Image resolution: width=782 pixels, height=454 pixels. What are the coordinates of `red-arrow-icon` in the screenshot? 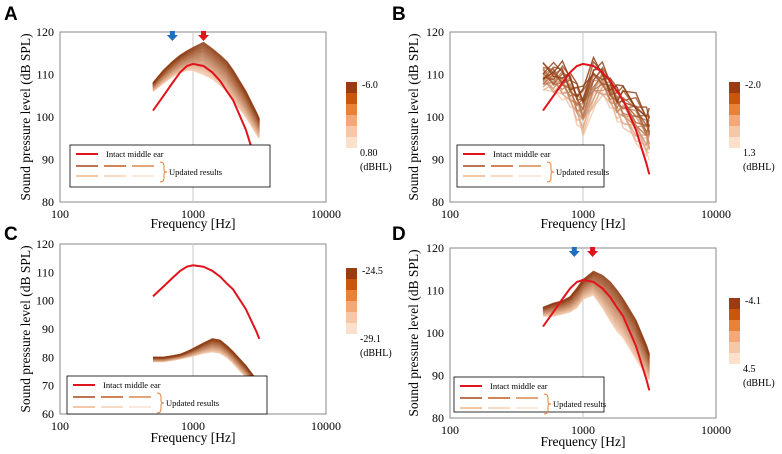 It's located at (593, 252).